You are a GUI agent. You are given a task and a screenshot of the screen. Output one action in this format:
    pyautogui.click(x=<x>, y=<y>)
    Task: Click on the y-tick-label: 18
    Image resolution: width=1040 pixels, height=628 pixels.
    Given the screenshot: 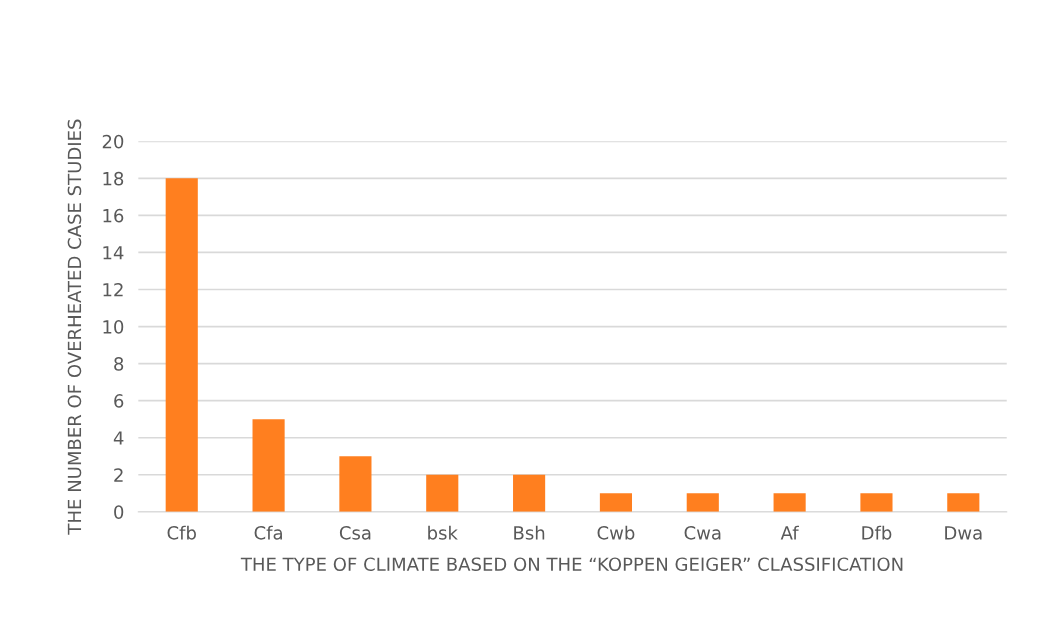 What is the action you would take?
    pyautogui.click(x=113, y=178)
    